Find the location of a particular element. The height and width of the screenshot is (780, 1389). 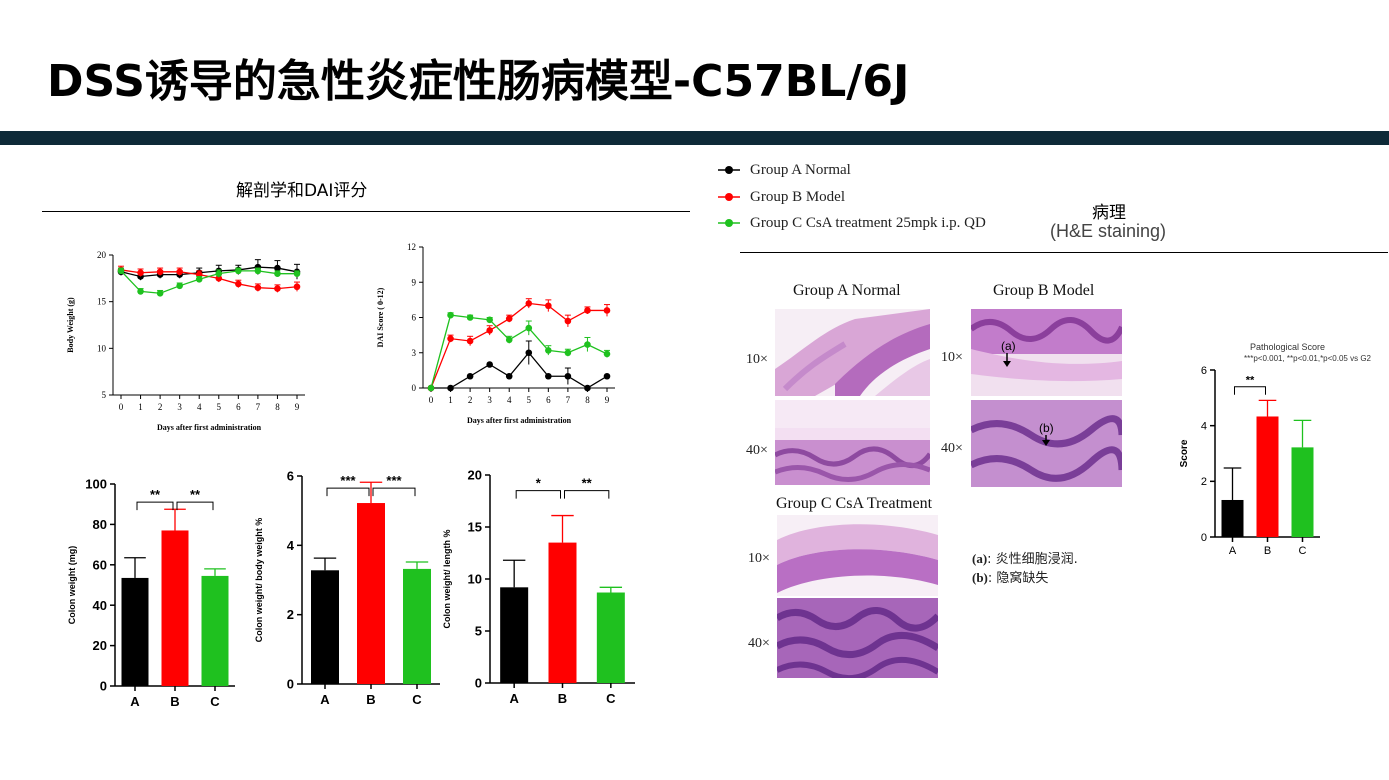

histology-image-c-10x is located at coordinates (857, 555).